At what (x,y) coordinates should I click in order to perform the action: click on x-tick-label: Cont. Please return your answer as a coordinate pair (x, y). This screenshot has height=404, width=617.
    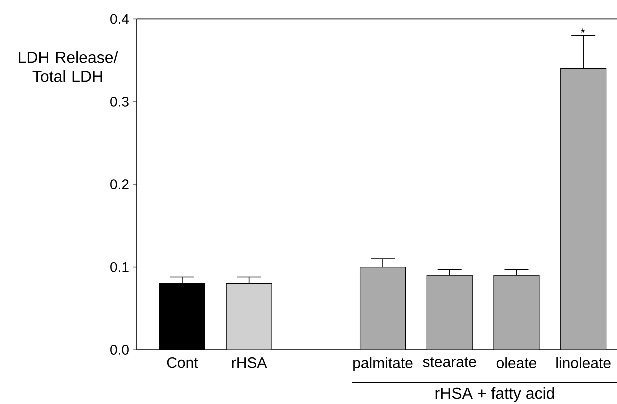
    Looking at the image, I should click on (182, 363).